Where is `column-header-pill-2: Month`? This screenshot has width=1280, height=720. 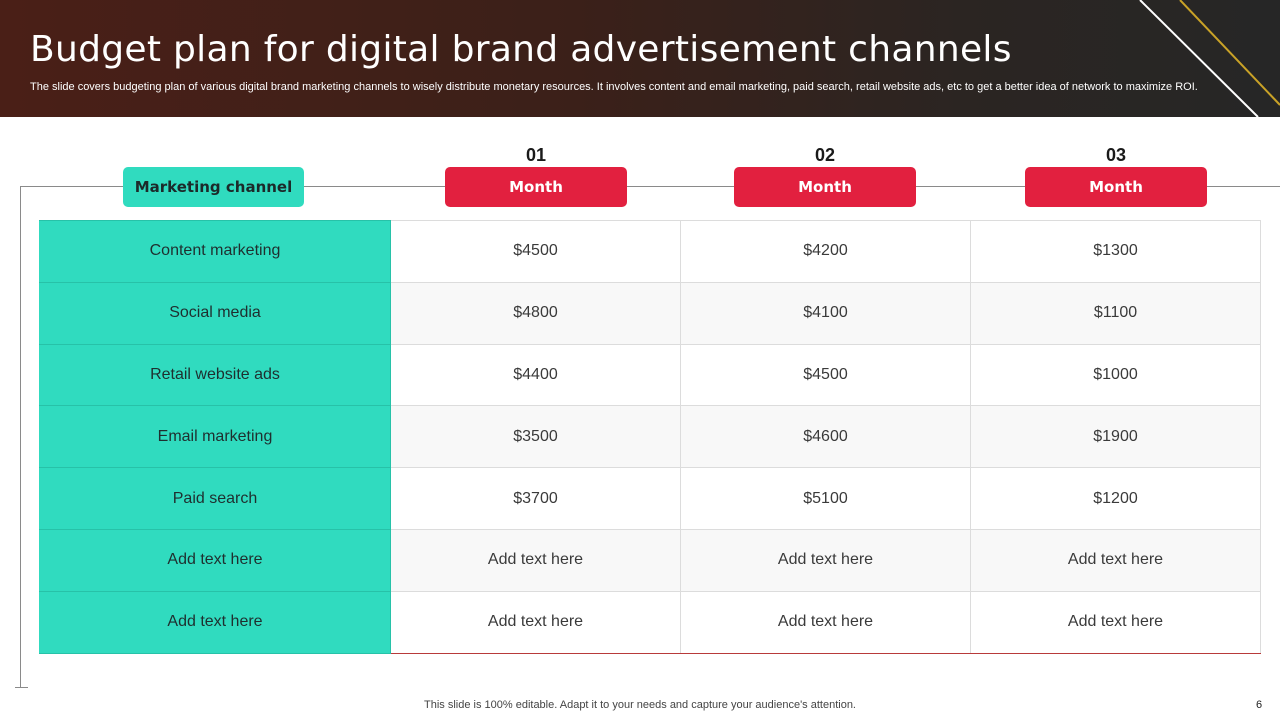 column-header-pill-2: Month is located at coordinates (825, 187).